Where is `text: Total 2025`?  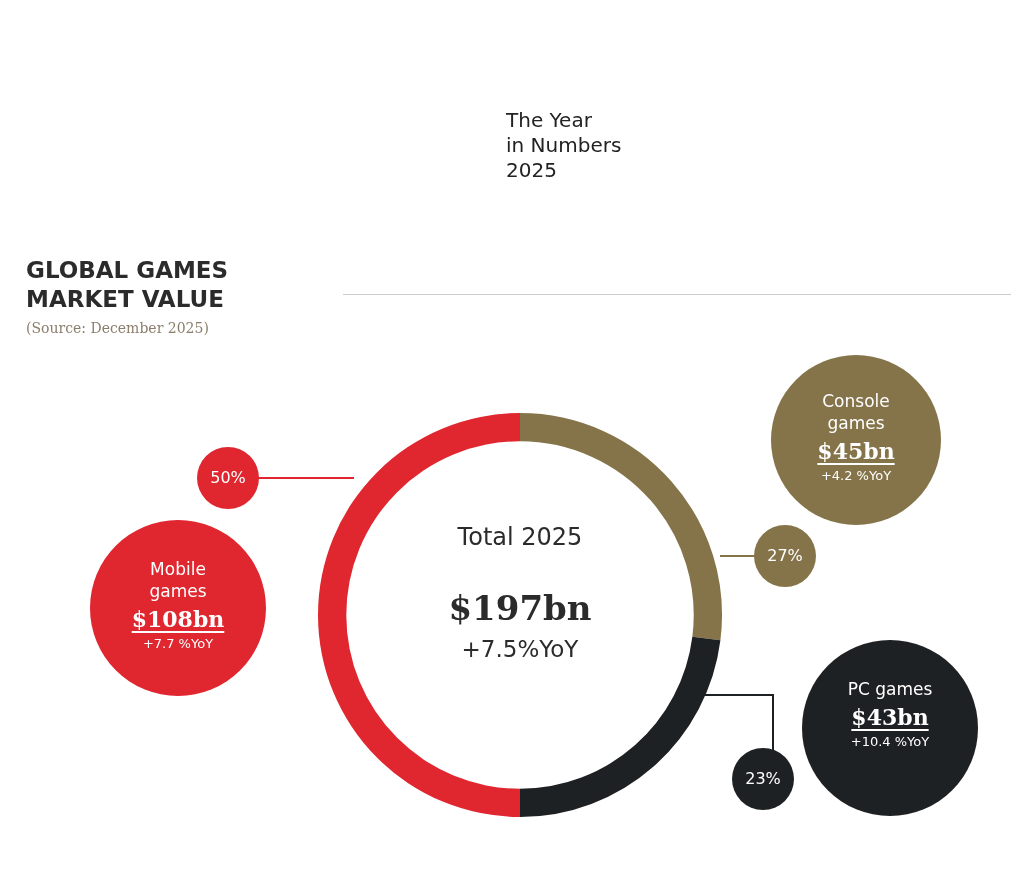 text: Total 2025 is located at coordinates (520, 537).